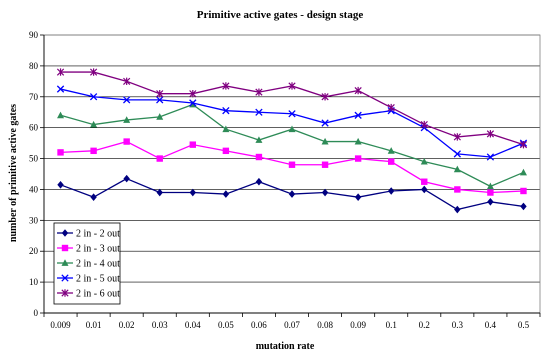 The height and width of the screenshot is (355, 542). What do you see at coordinates (292, 325) in the screenshot?
I see `x-tick-label: 0.07` at bounding box center [292, 325].